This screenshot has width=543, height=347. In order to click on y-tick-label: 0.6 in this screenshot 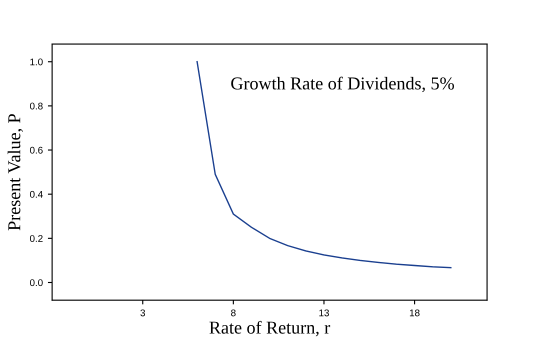, I will do `click(36, 150)`.